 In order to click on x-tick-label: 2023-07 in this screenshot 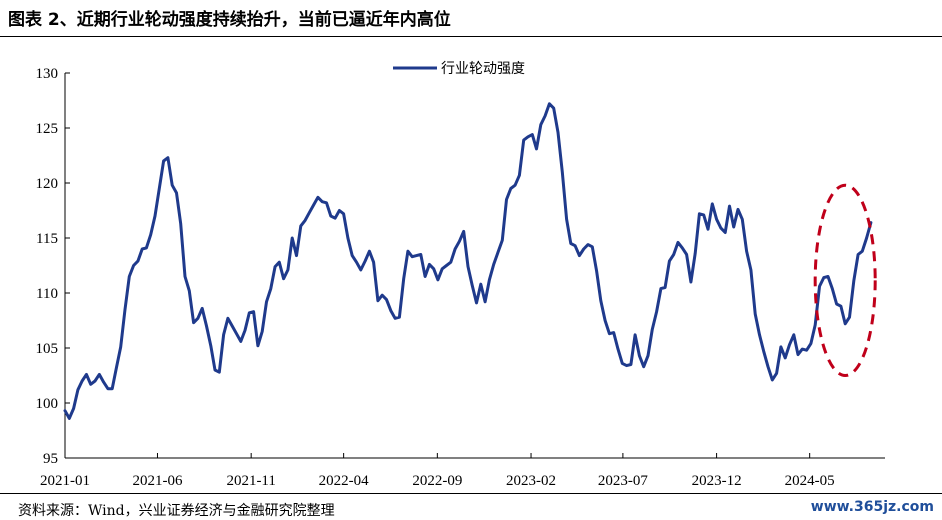, I will do `click(623, 481)`.